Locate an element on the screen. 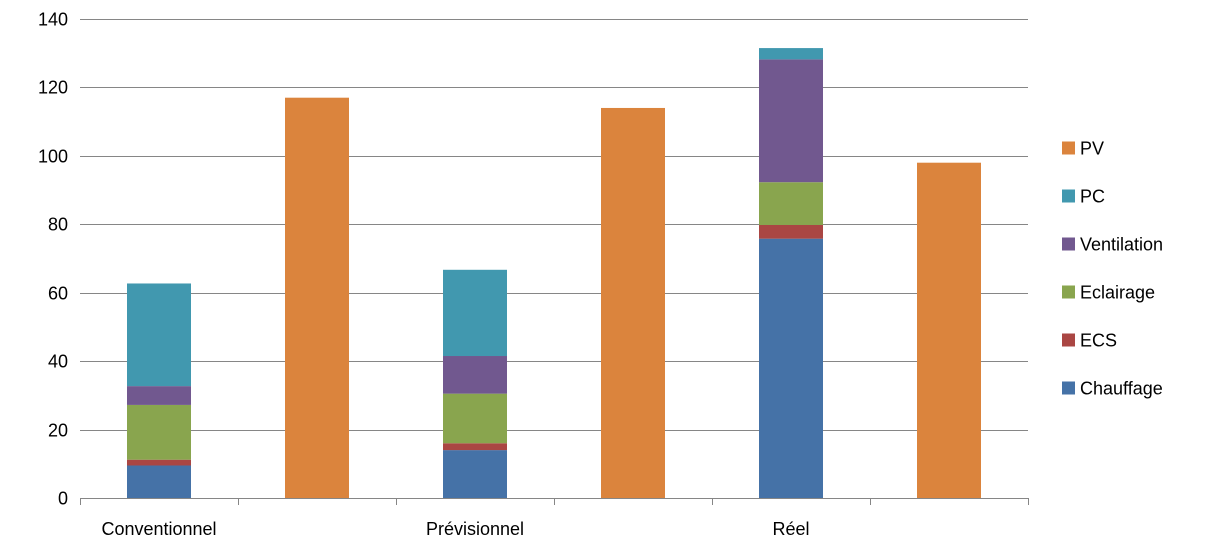 Image resolution: width=1215 pixels, height=545 pixels. x-category-label: Prévisionnel is located at coordinates (475, 529).